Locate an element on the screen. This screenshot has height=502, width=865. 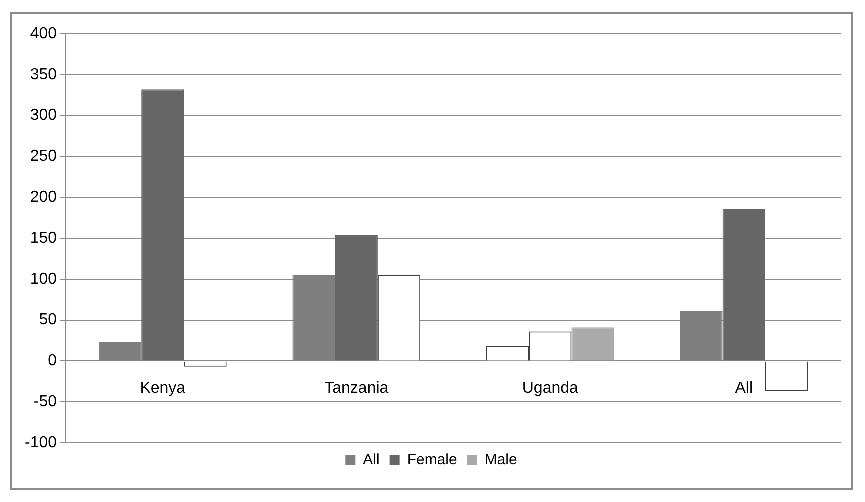
x-tick-label: Uganda is located at coordinates (550, 389).